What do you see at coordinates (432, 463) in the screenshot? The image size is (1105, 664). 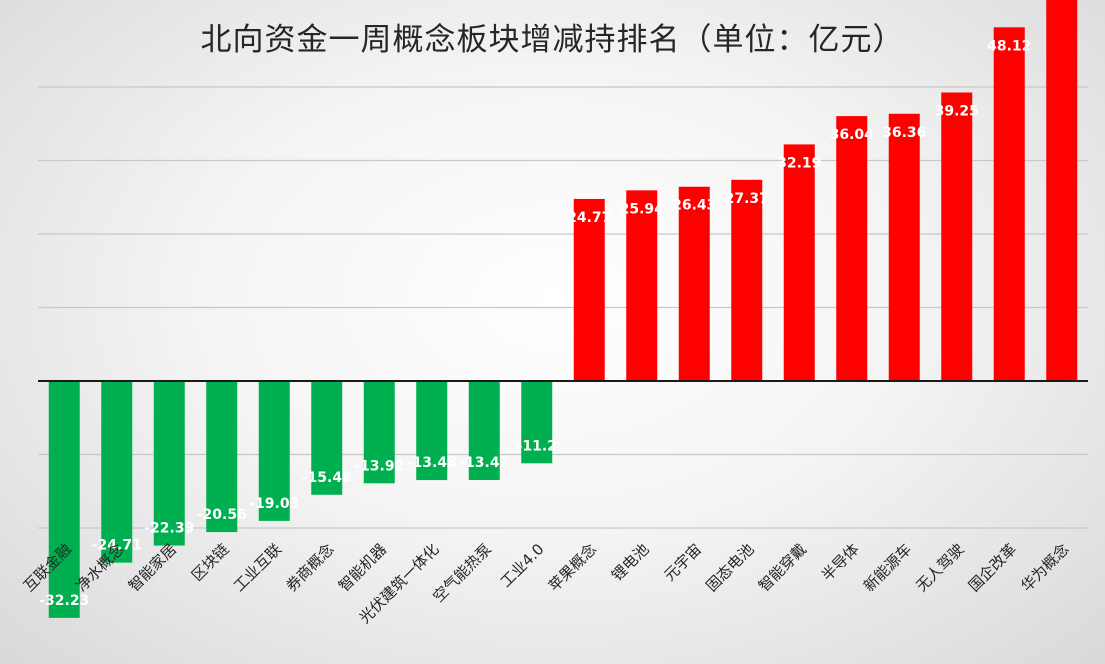 I see `data-label-7: -13.48` at bounding box center [432, 463].